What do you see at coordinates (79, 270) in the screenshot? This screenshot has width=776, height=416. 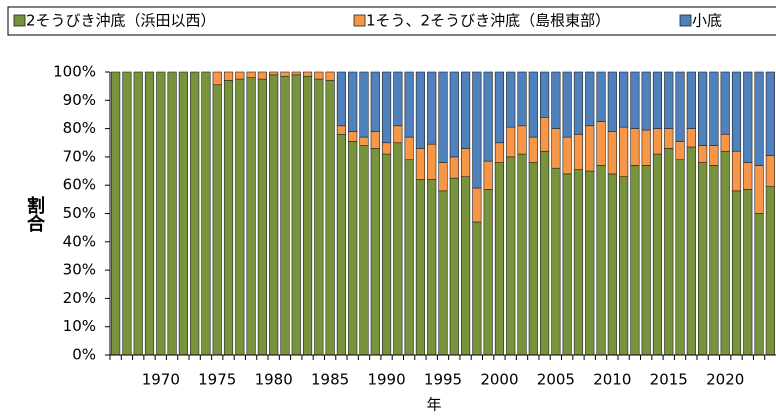 I see `y-tick-label: 30%` at bounding box center [79, 270].